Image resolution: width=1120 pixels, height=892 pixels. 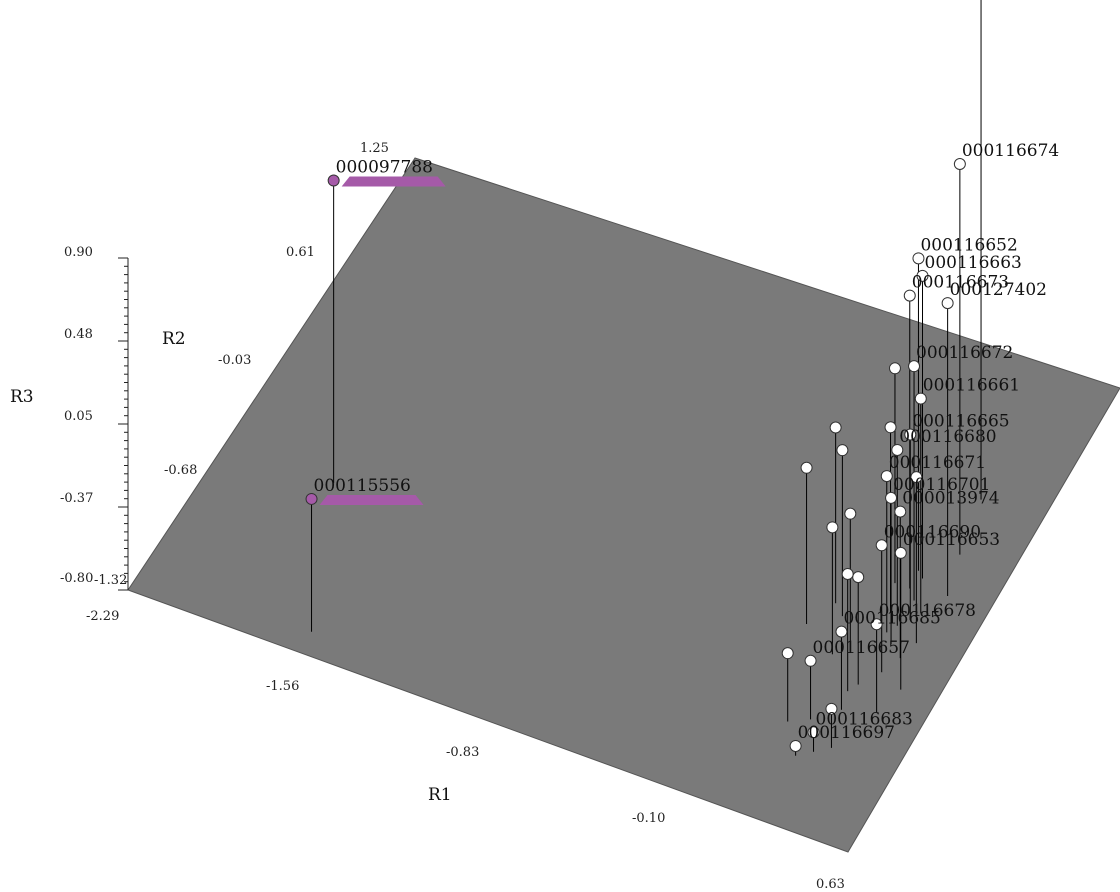 I want to click on r2-tick-1: -0.68, so click(x=180, y=470).